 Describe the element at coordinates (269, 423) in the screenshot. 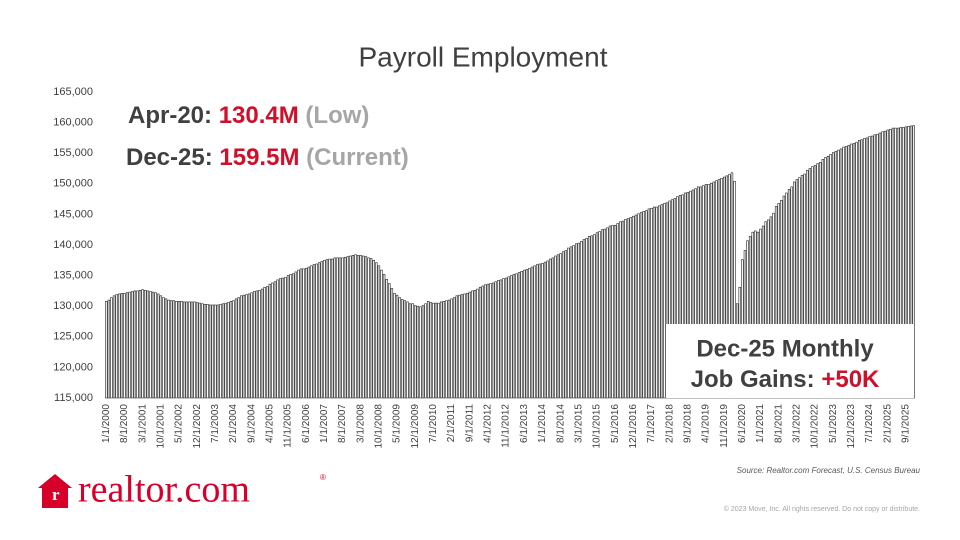

I see `x-tick-label: 4/1/2005` at that location.